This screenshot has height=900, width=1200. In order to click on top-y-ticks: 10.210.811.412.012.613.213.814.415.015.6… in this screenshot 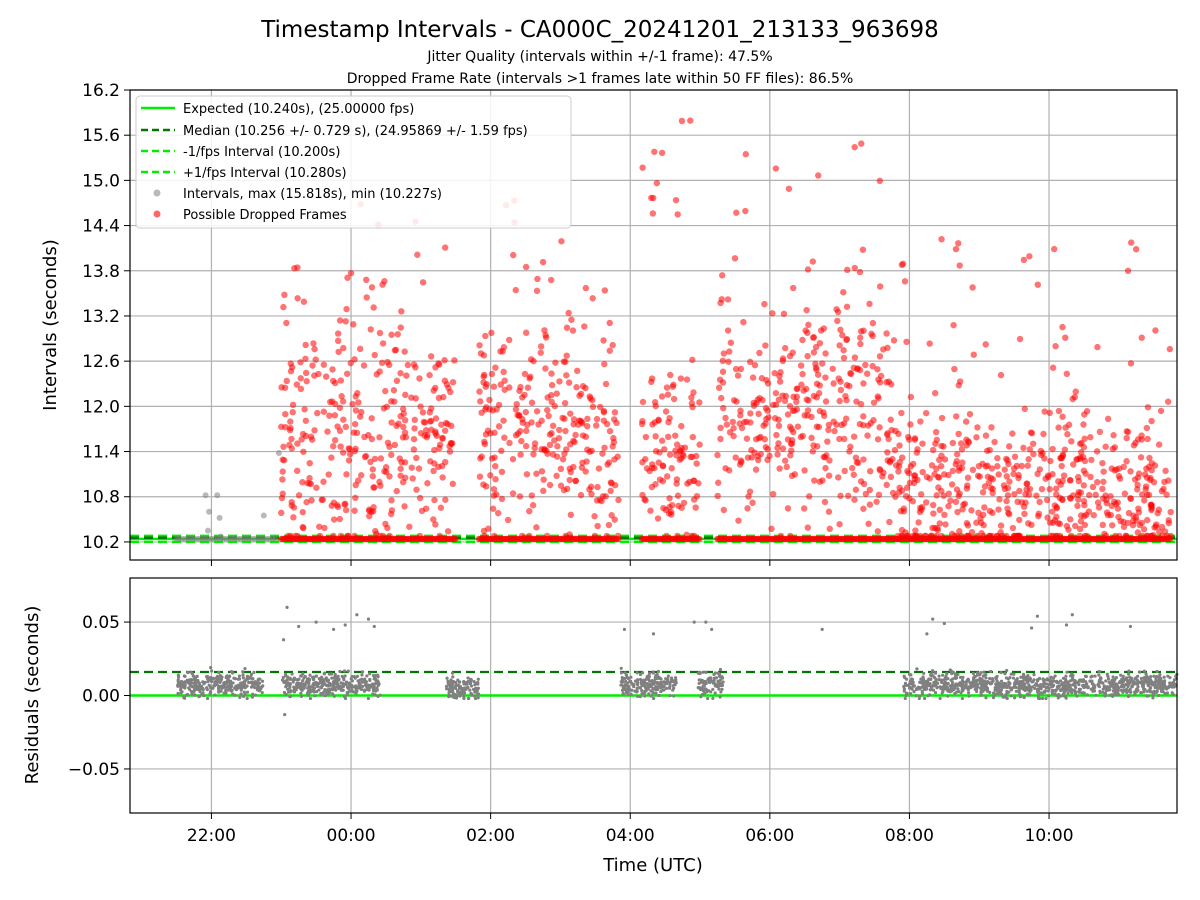, I will do `click(106, 317)`.